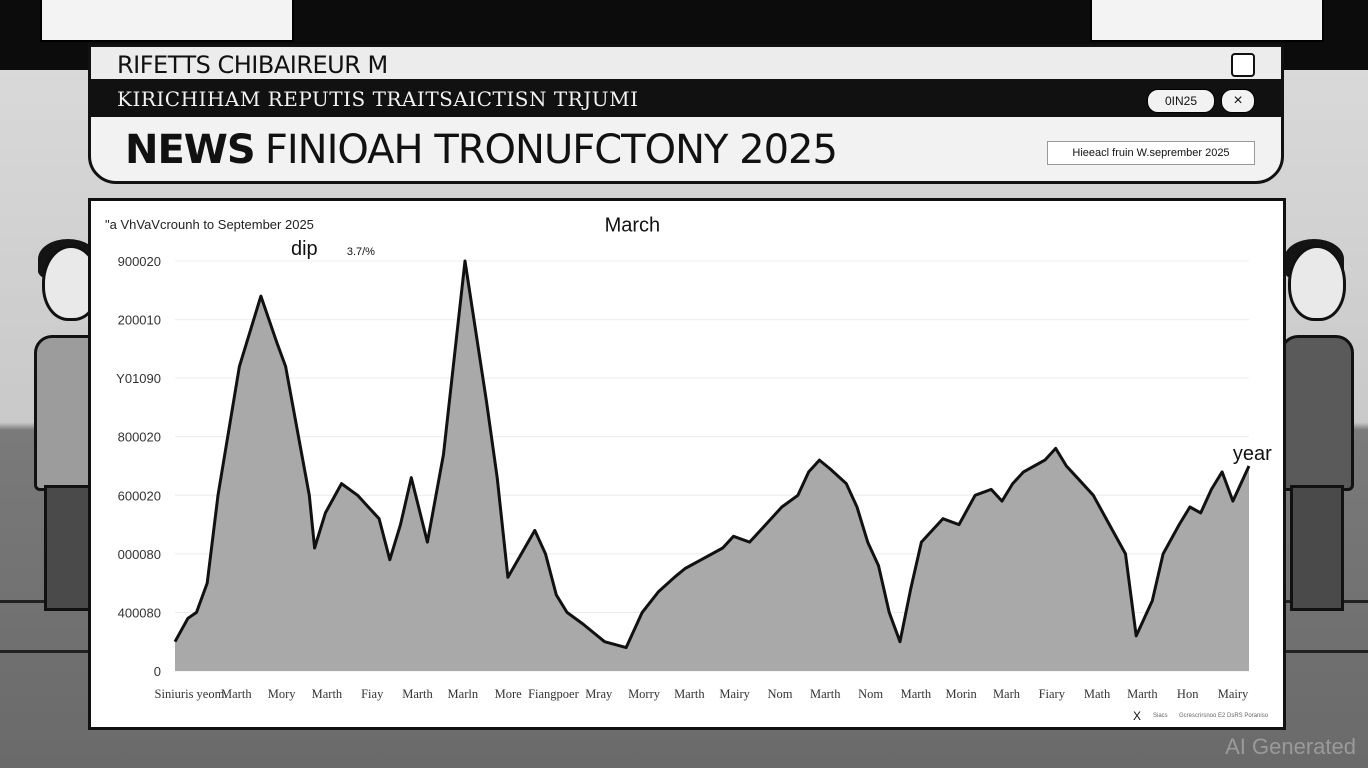  What do you see at coordinates (1317, 548) in the screenshot?
I see `legs` at bounding box center [1317, 548].